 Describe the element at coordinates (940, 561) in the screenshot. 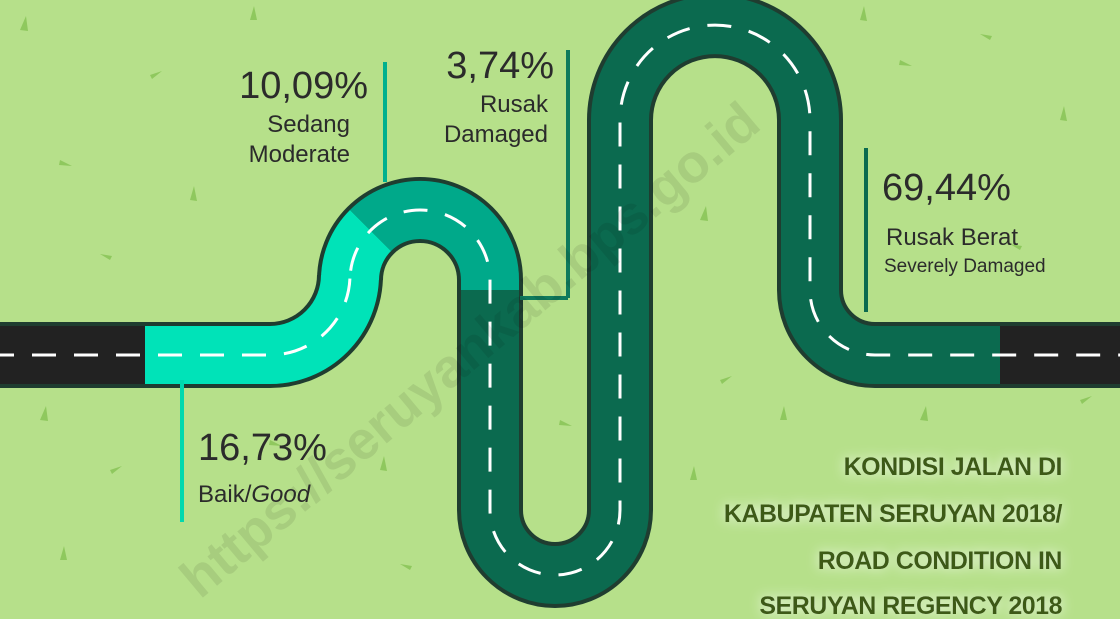

I see `title-line: ROAD CONDITION IN` at that location.